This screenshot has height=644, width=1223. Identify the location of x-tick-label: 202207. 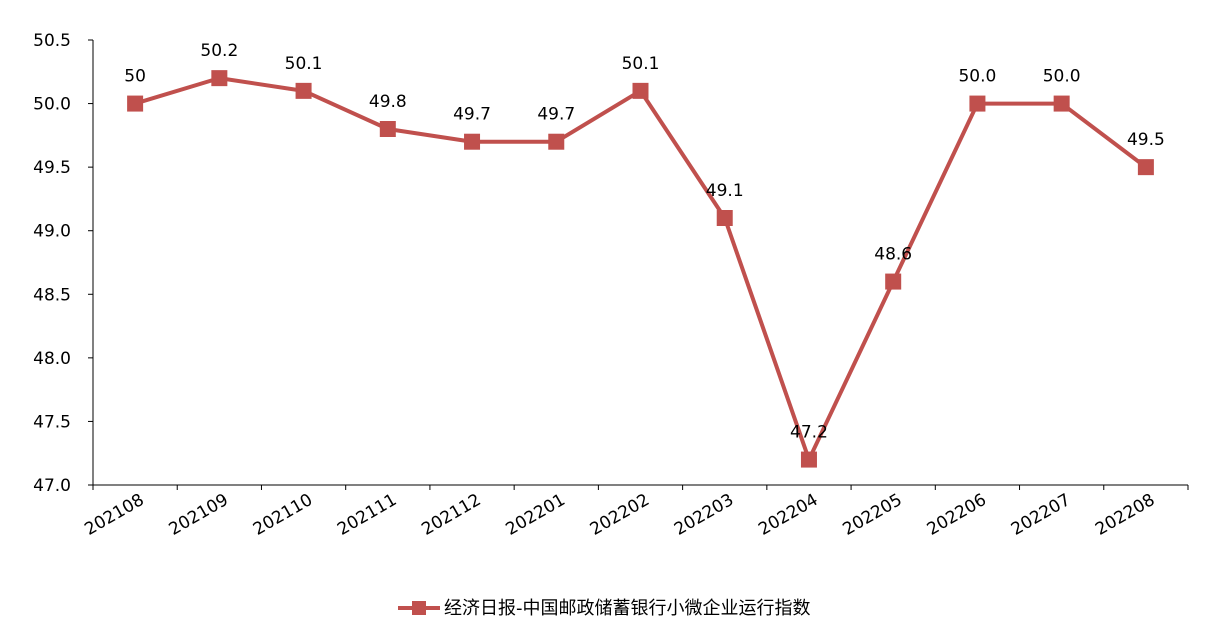
(1041, 515).